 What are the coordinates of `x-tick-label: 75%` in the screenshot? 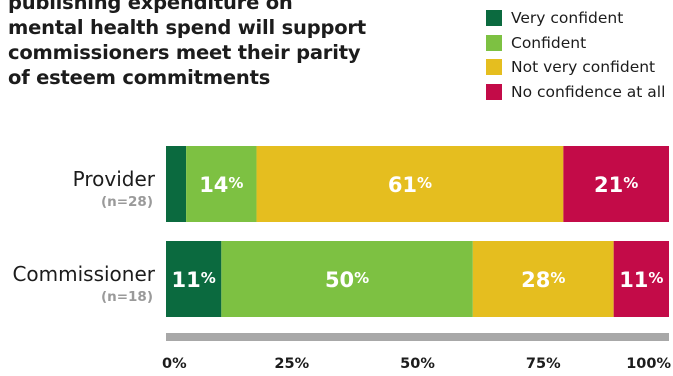 It's located at (543, 364).